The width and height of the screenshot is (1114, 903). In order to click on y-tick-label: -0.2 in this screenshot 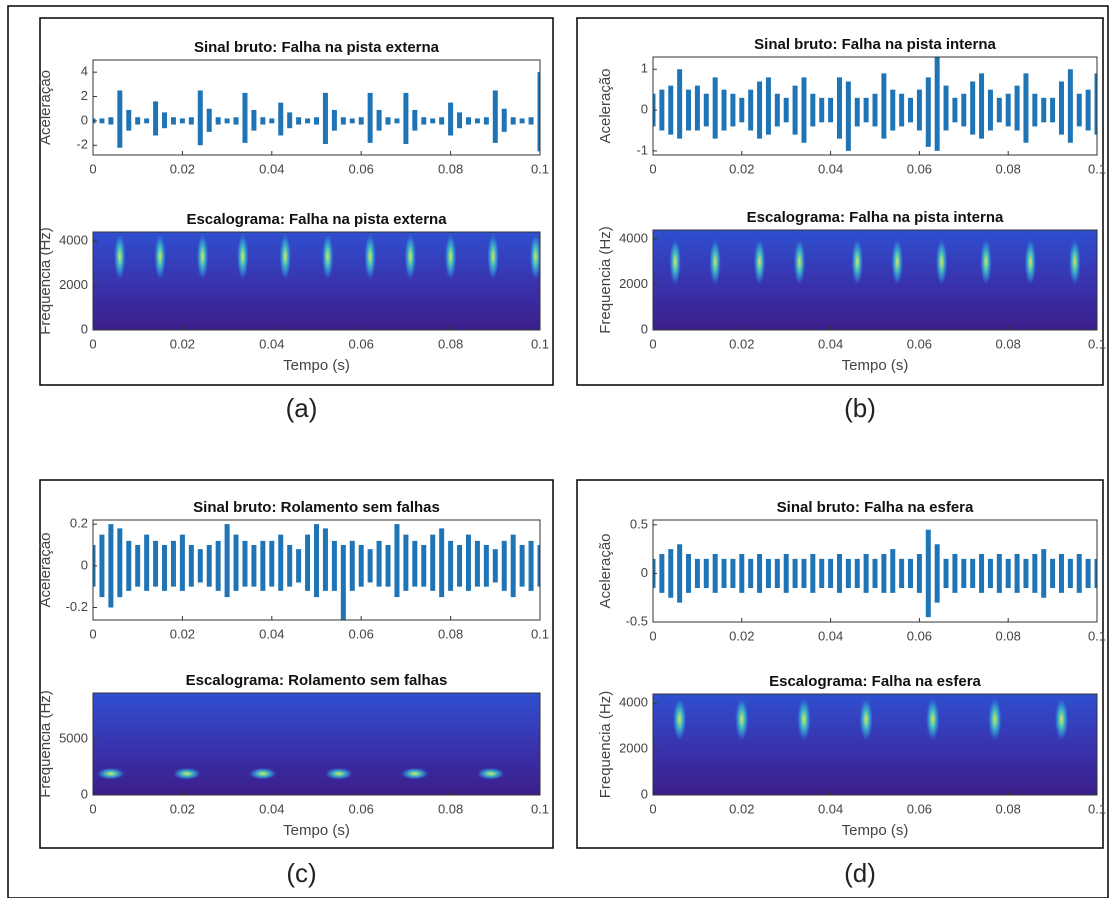, I will do `click(77, 606)`.